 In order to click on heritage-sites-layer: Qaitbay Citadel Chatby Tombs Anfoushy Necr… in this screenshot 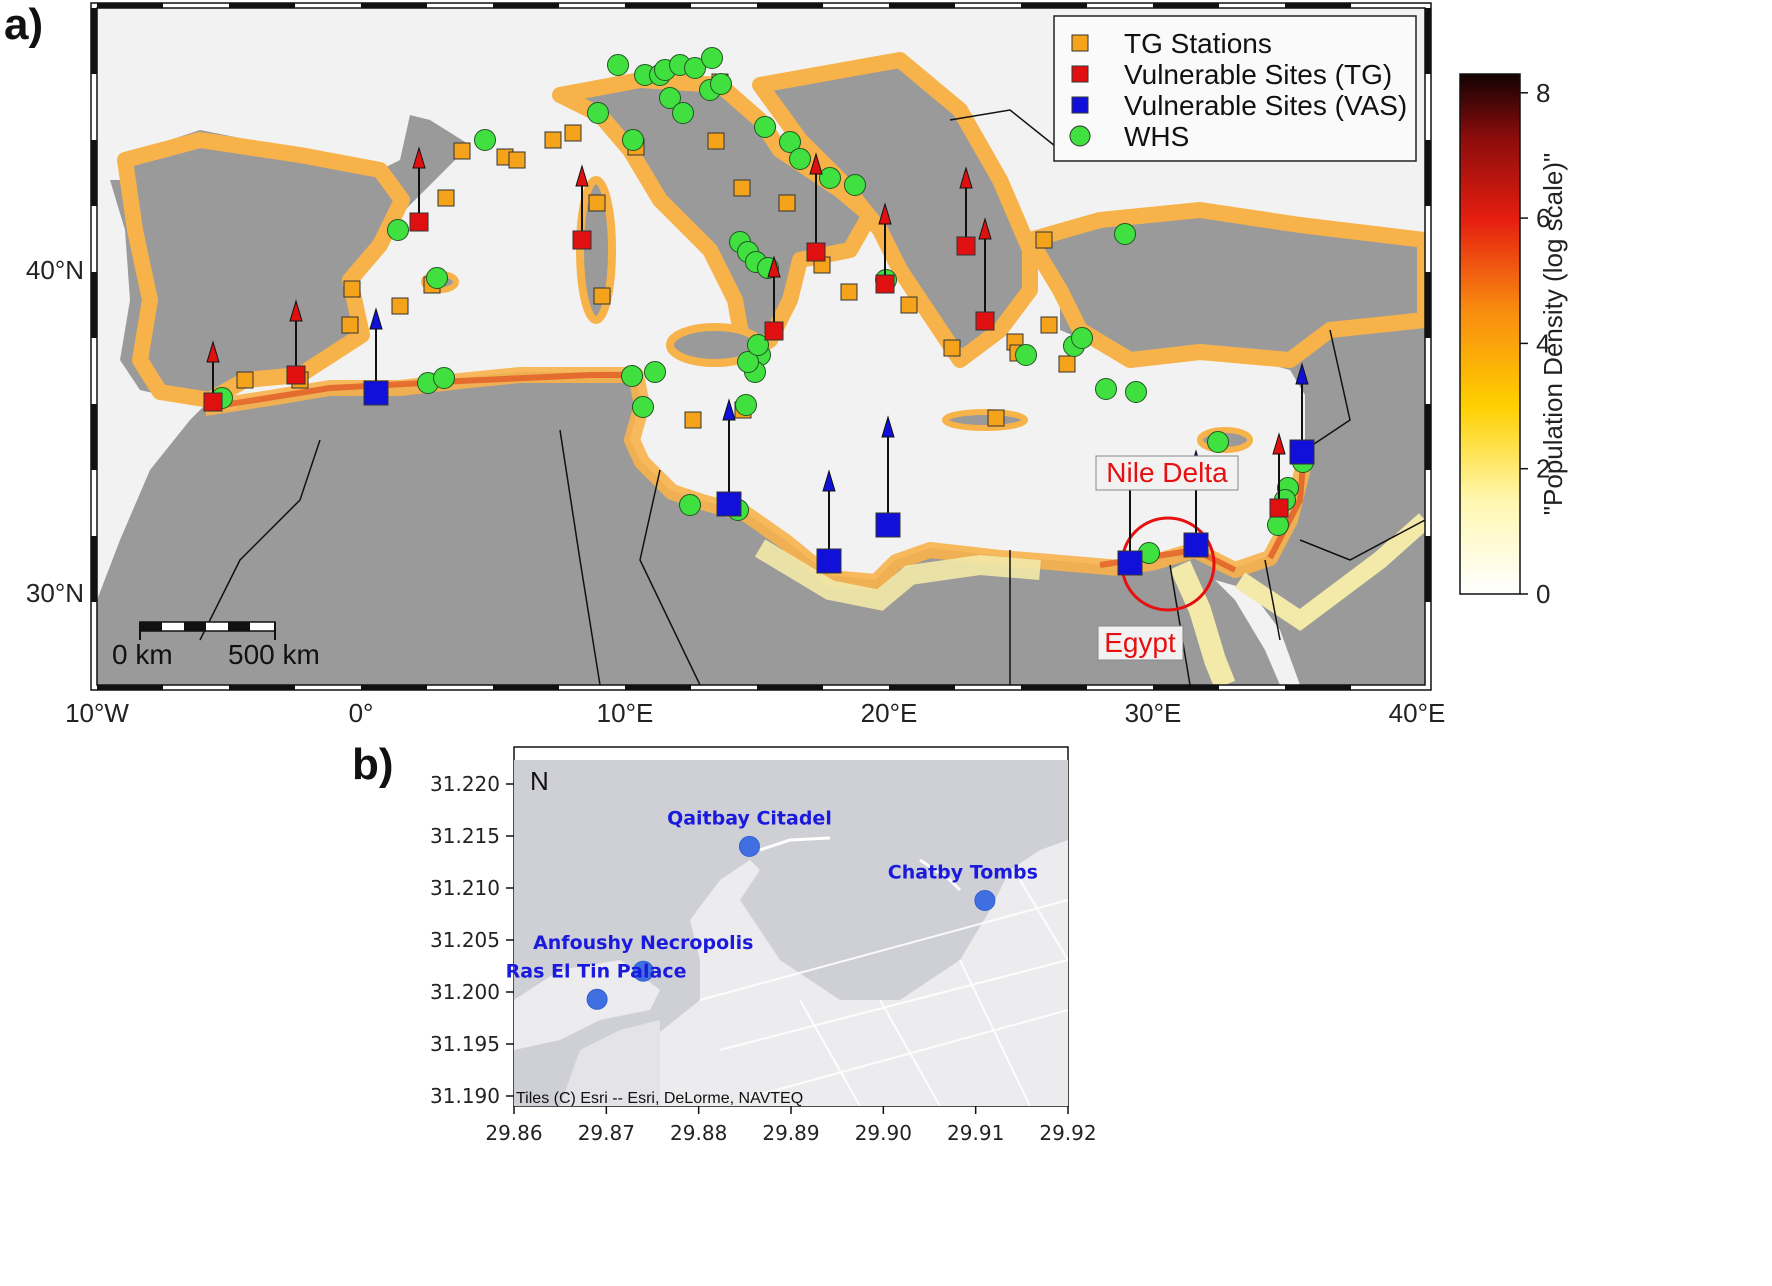, I will do `click(772, 908)`.